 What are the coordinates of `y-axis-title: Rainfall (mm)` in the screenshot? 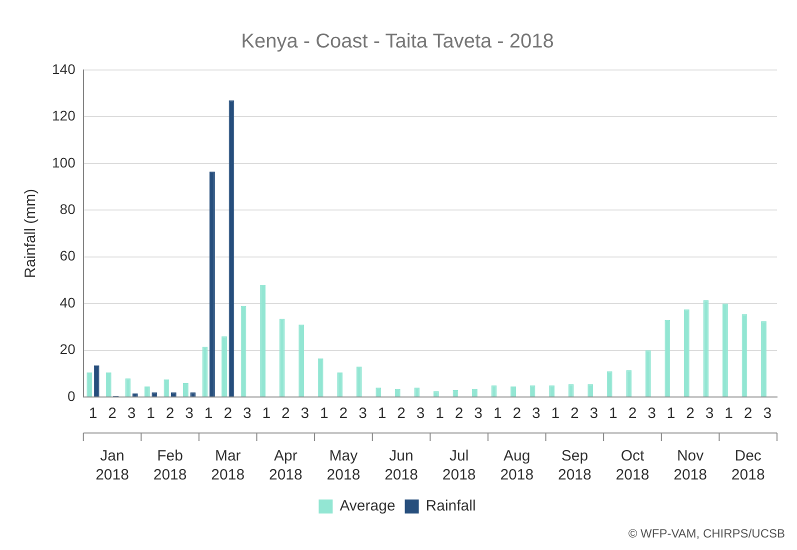 It's located at (31, 233).